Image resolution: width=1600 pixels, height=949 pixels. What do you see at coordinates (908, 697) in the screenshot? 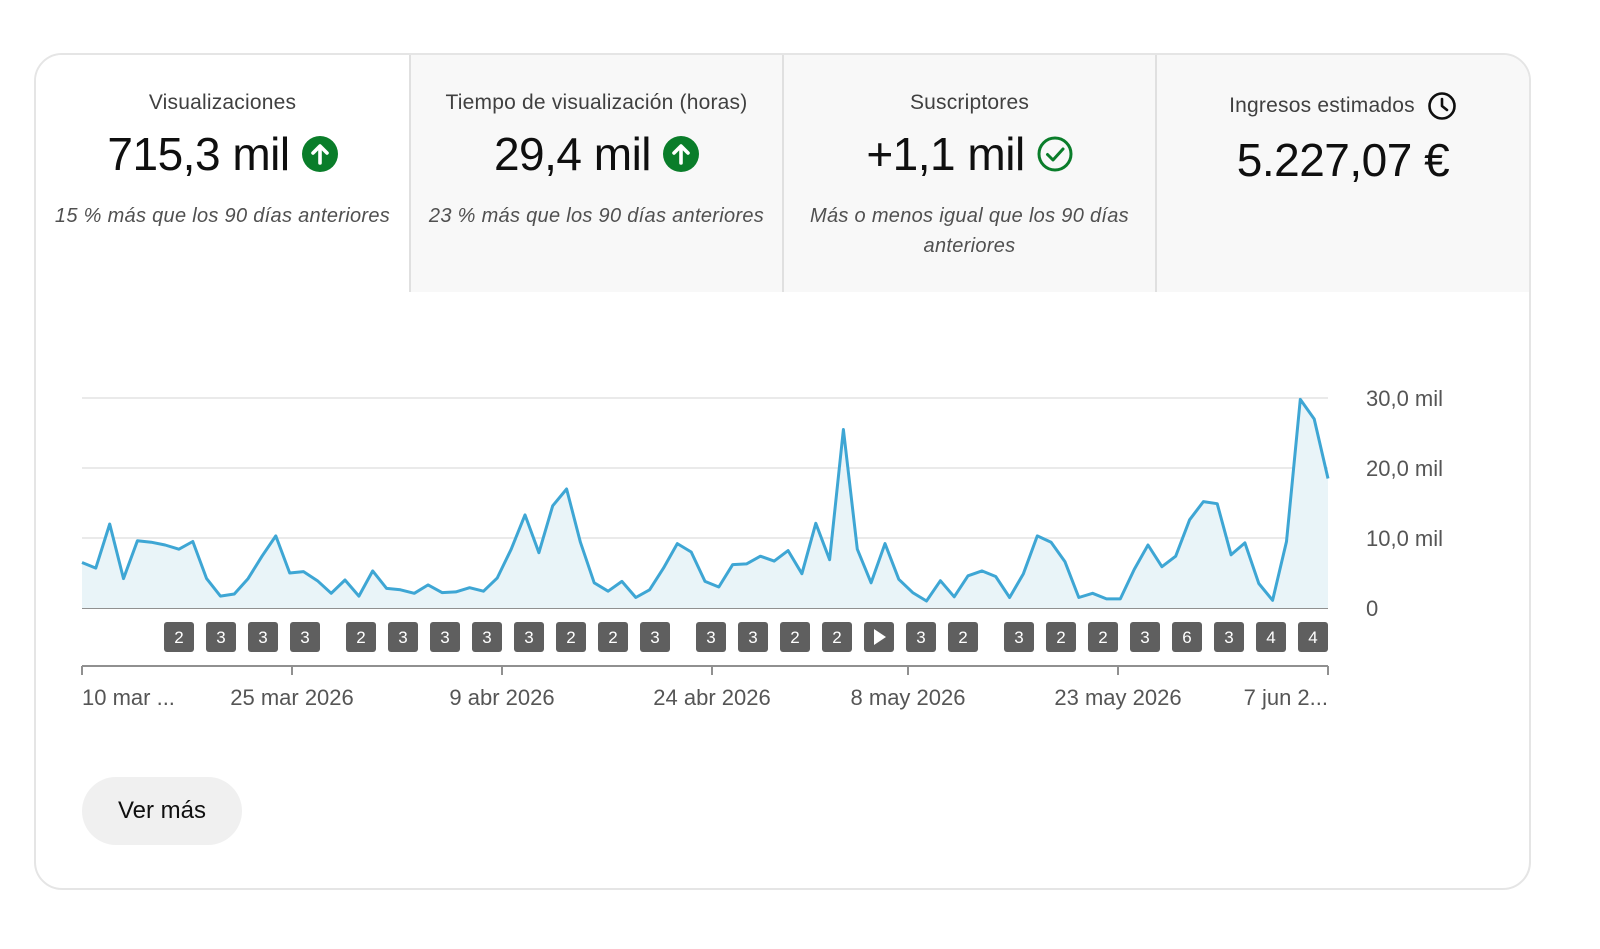
I see `x-tick-label: 8 may 2026` at bounding box center [908, 697].